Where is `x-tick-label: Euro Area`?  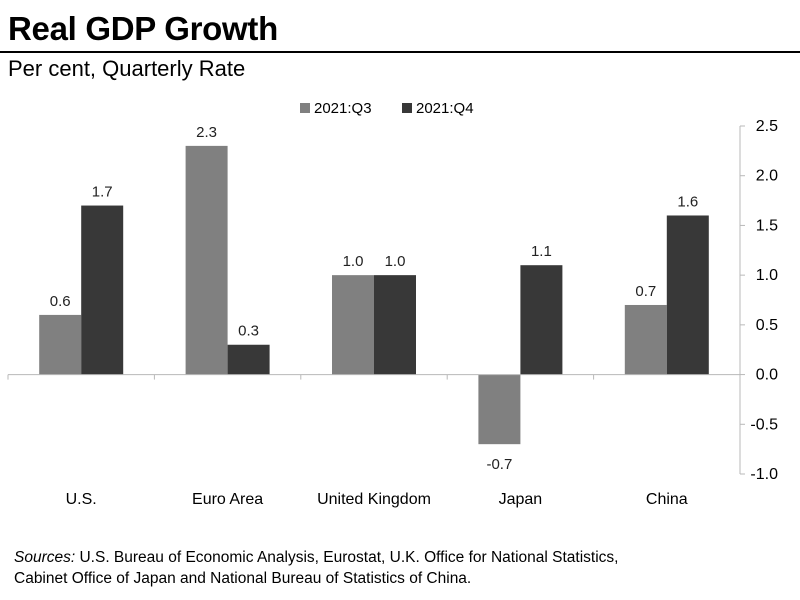 x-tick-label: Euro Area is located at coordinates (227, 499).